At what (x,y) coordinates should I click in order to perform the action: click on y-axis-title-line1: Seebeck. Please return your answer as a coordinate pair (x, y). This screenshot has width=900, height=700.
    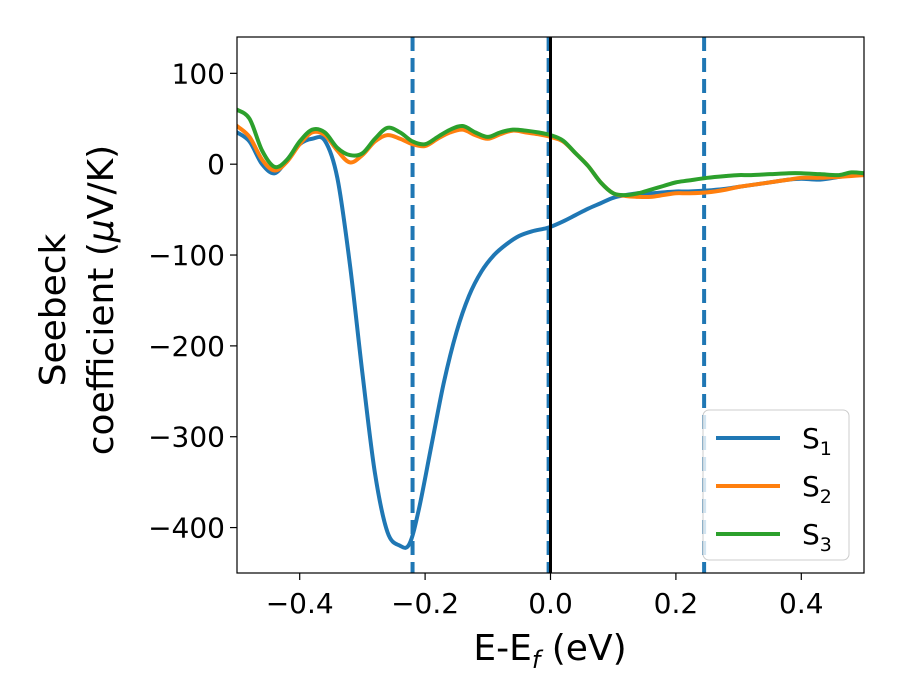
    Looking at the image, I should click on (53, 309).